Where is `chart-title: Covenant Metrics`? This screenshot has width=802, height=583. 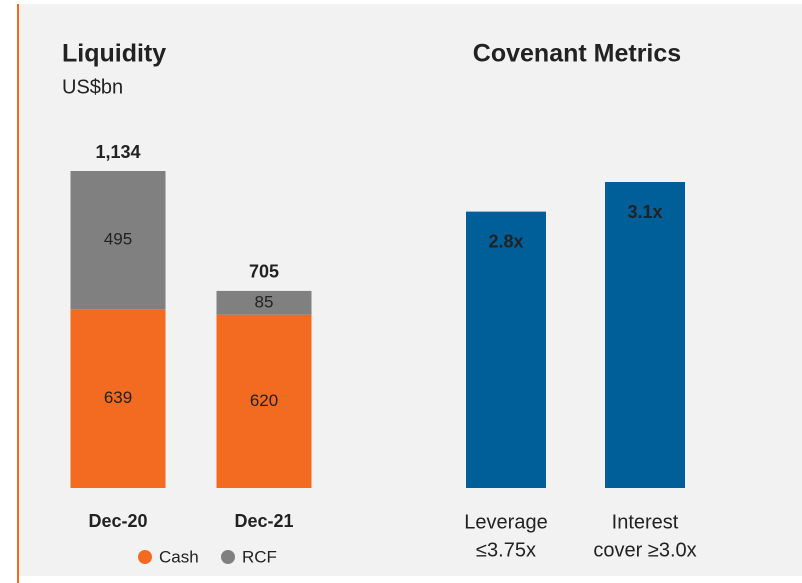 chart-title: Covenant Metrics is located at coordinates (577, 54).